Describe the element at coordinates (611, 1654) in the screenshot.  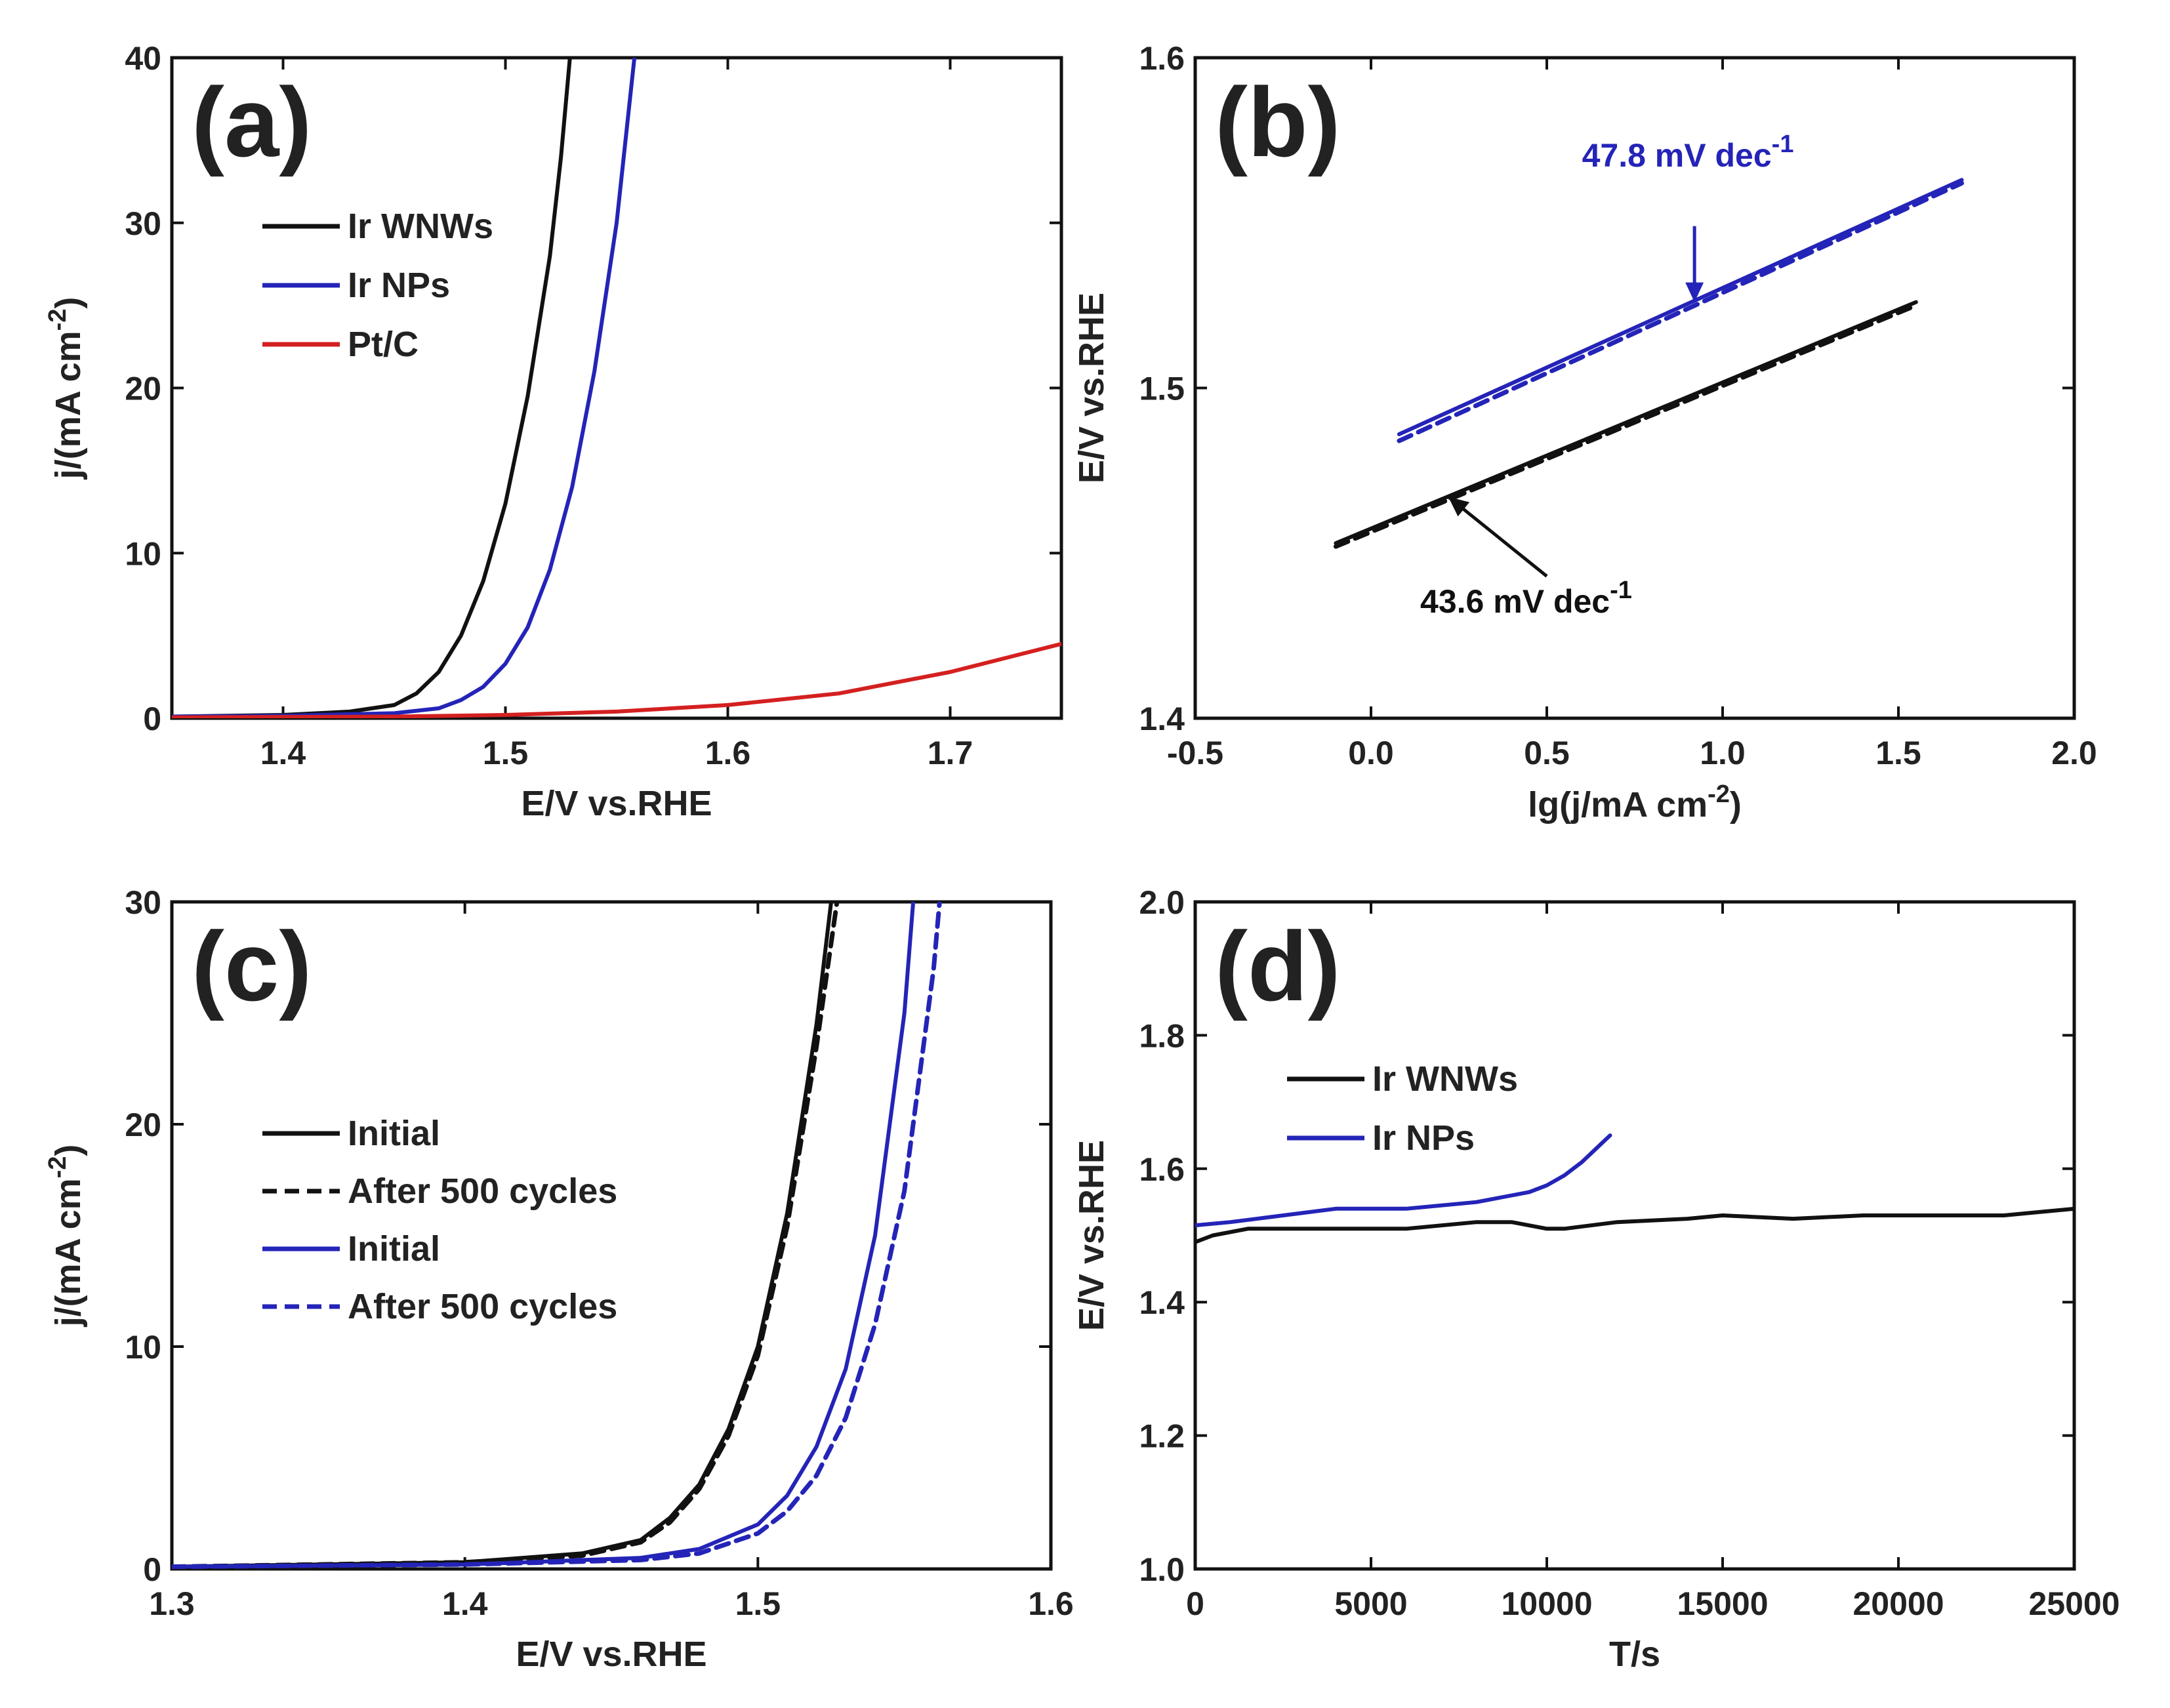
I see `panel-c-x-axis-label: E/V vs.RHE` at that location.